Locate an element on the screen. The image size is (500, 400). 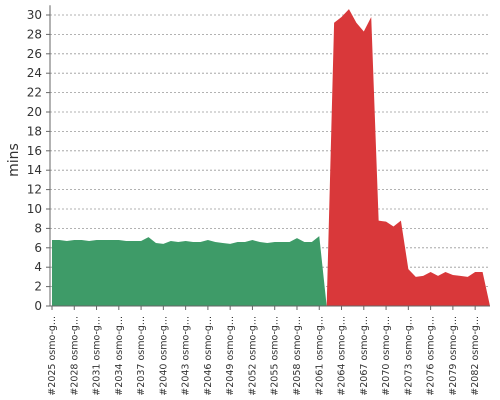
y-tick-label: 24 is located at coordinates (34, 73).